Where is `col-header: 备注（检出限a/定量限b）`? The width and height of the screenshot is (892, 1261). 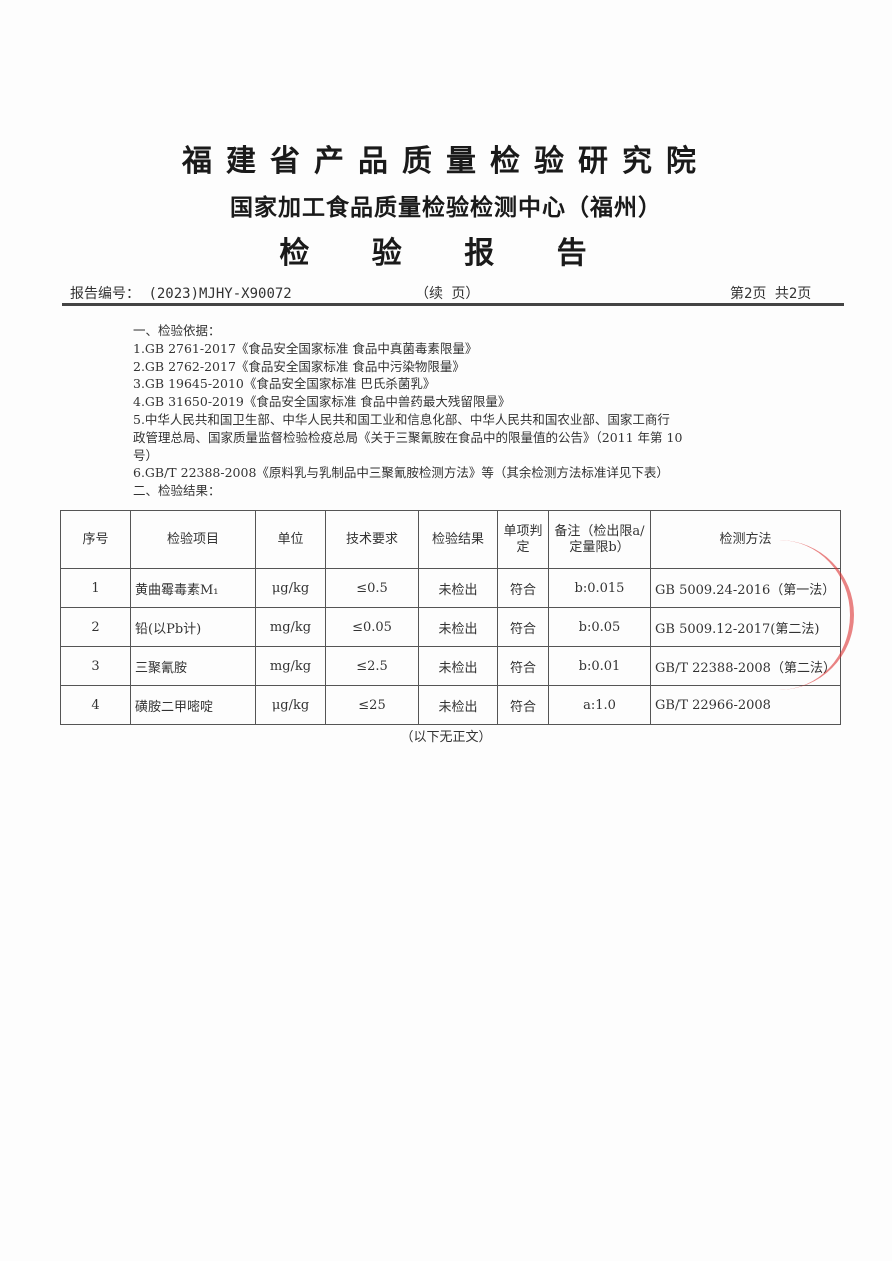
col-header: 备注（检出限a/定量限b） is located at coordinates (599, 539).